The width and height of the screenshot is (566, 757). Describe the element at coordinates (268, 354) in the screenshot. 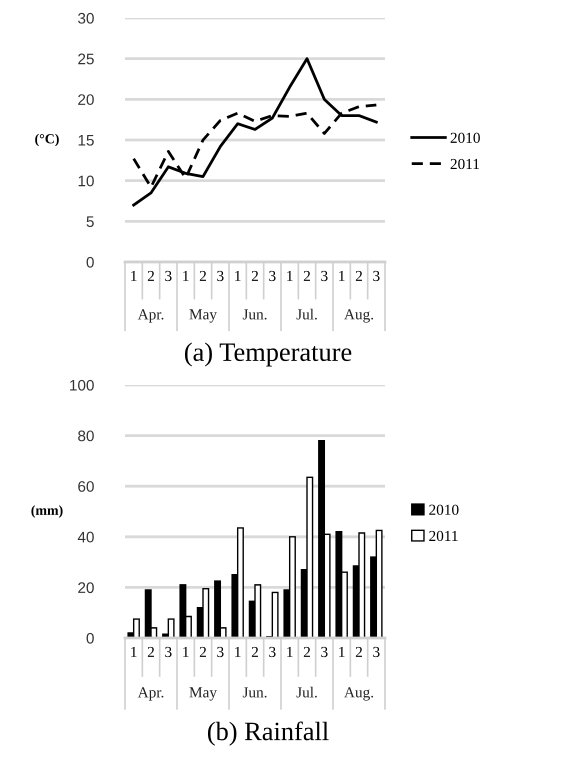

I see `text: (a) Temperature` at that location.